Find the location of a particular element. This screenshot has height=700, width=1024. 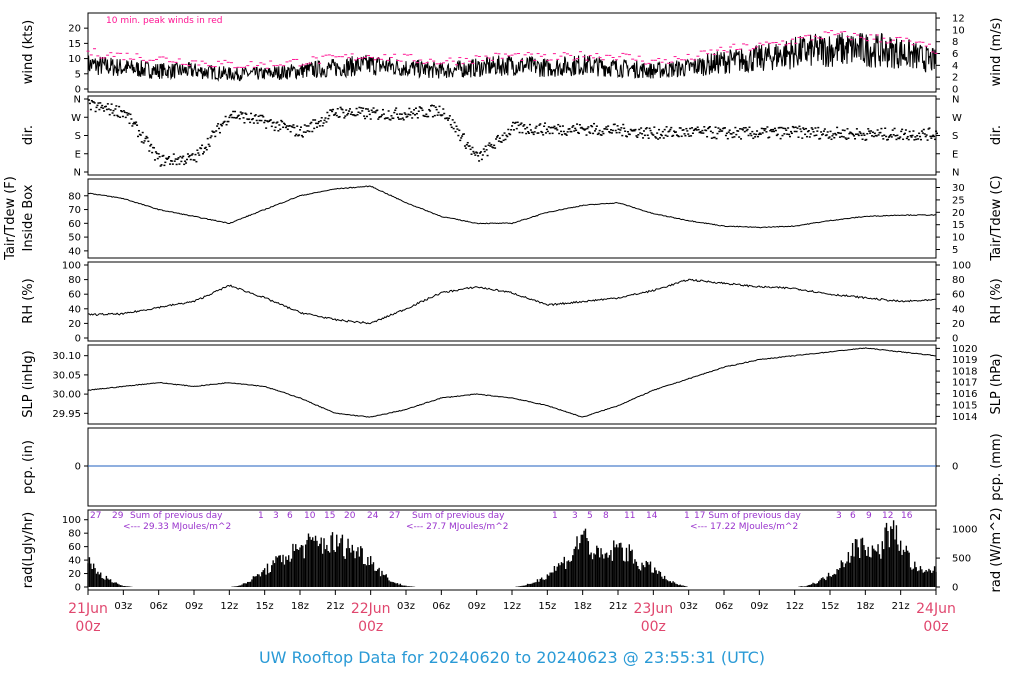

pressure-ylabel-right: SLP (hPa) is located at coordinates (996, 383).